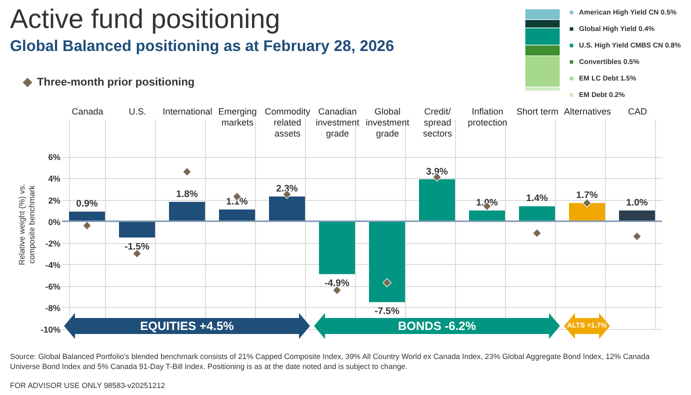 The image size is (691, 395). I want to click on data-label: 3.9%, so click(437, 172).